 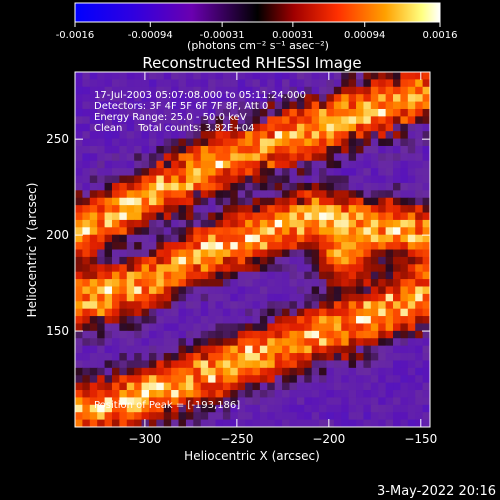 I want to click on annotation-clean-counts: Clean Total counts: 3.82E+04, so click(x=174, y=128).